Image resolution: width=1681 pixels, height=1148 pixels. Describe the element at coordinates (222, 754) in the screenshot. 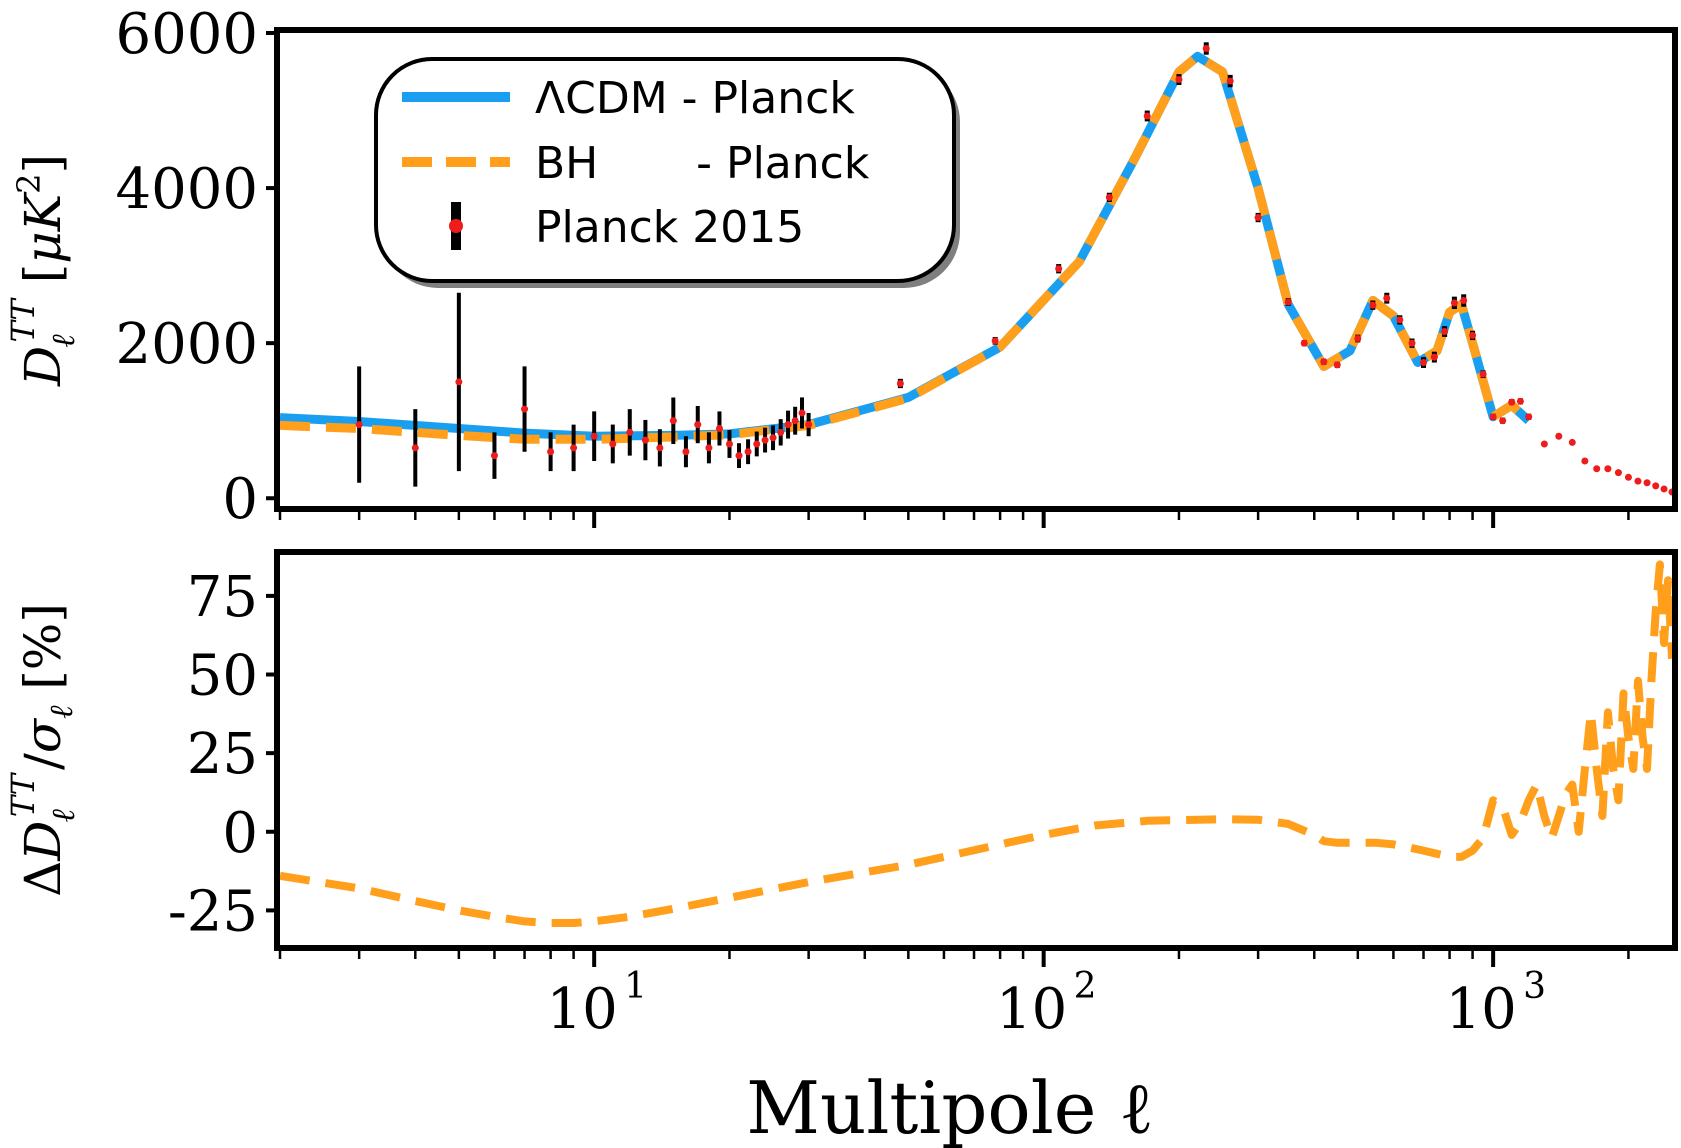

I see `y-tick-label: 25` at that location.